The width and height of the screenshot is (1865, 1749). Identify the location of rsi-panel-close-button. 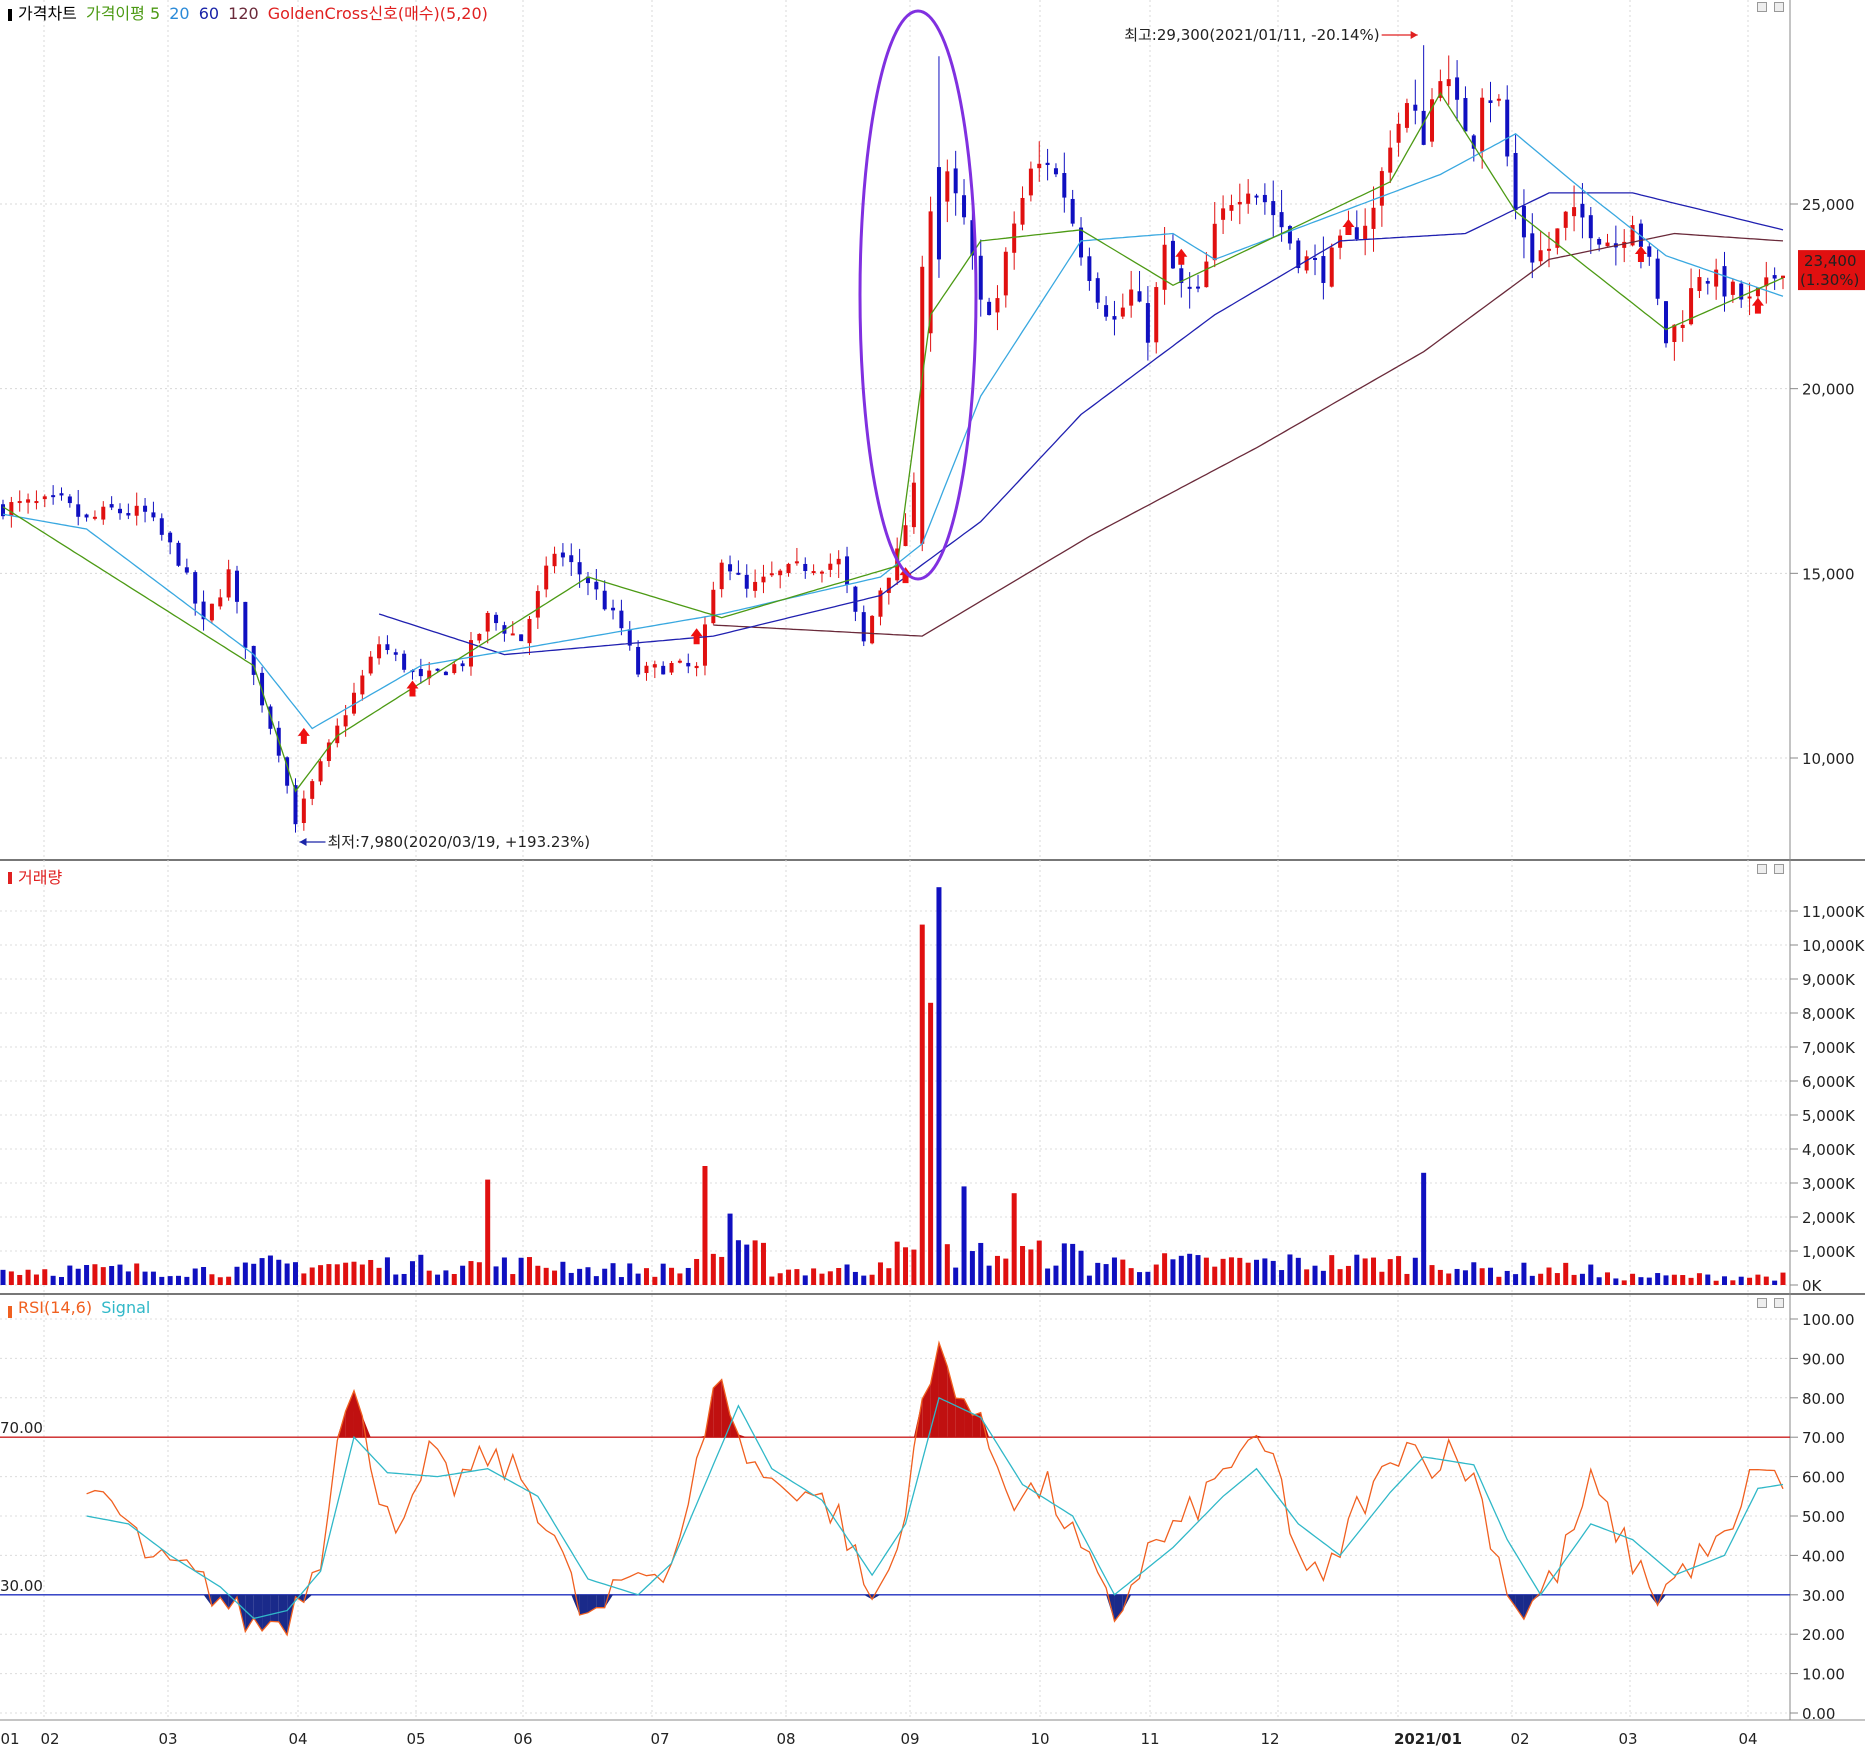
(1779, 1303).